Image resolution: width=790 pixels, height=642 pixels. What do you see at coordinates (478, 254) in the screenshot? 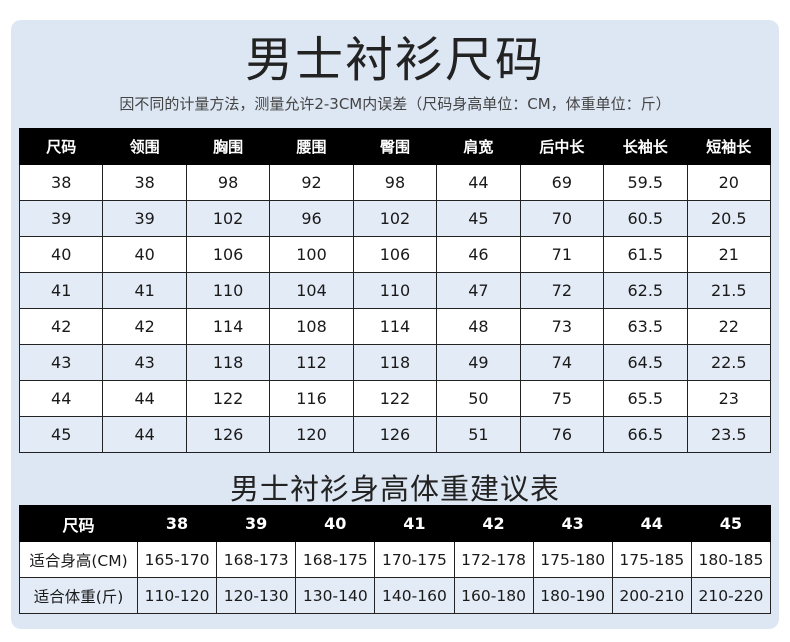
I see `table-cell: 46` at bounding box center [478, 254].